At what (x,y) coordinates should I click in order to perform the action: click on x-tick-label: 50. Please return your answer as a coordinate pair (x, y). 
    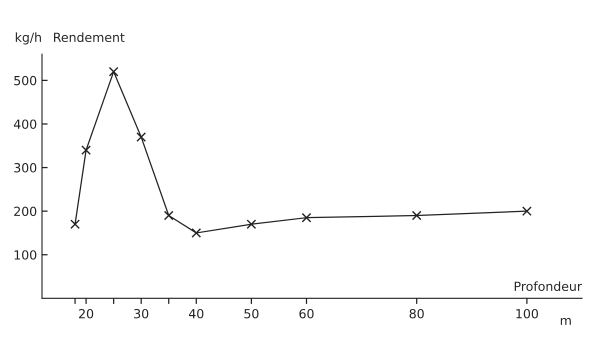
    Looking at the image, I should click on (251, 313).